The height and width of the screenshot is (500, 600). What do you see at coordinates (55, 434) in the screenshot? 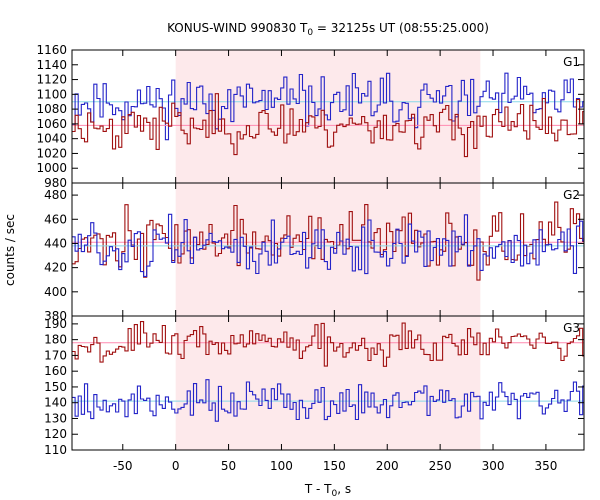
I see `y-tick-label: 120` at bounding box center [55, 434].